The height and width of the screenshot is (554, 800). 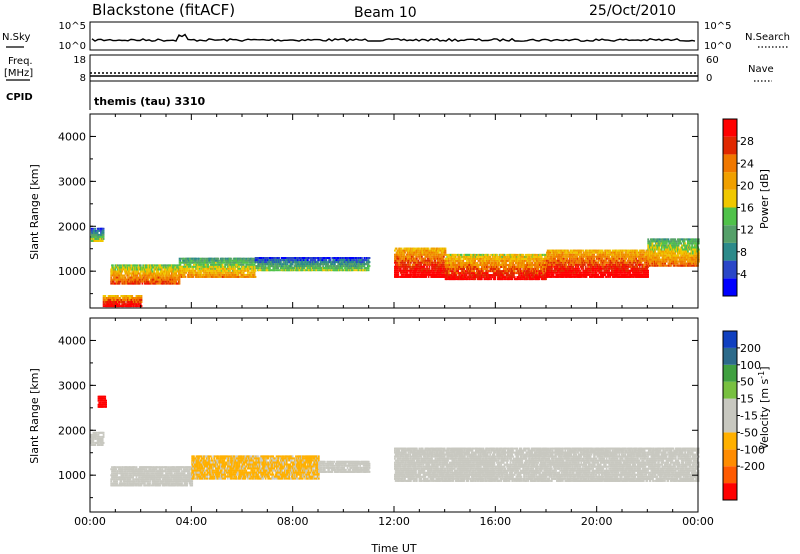 I want to click on date-title: 25/Oct/2010, so click(x=632, y=11).